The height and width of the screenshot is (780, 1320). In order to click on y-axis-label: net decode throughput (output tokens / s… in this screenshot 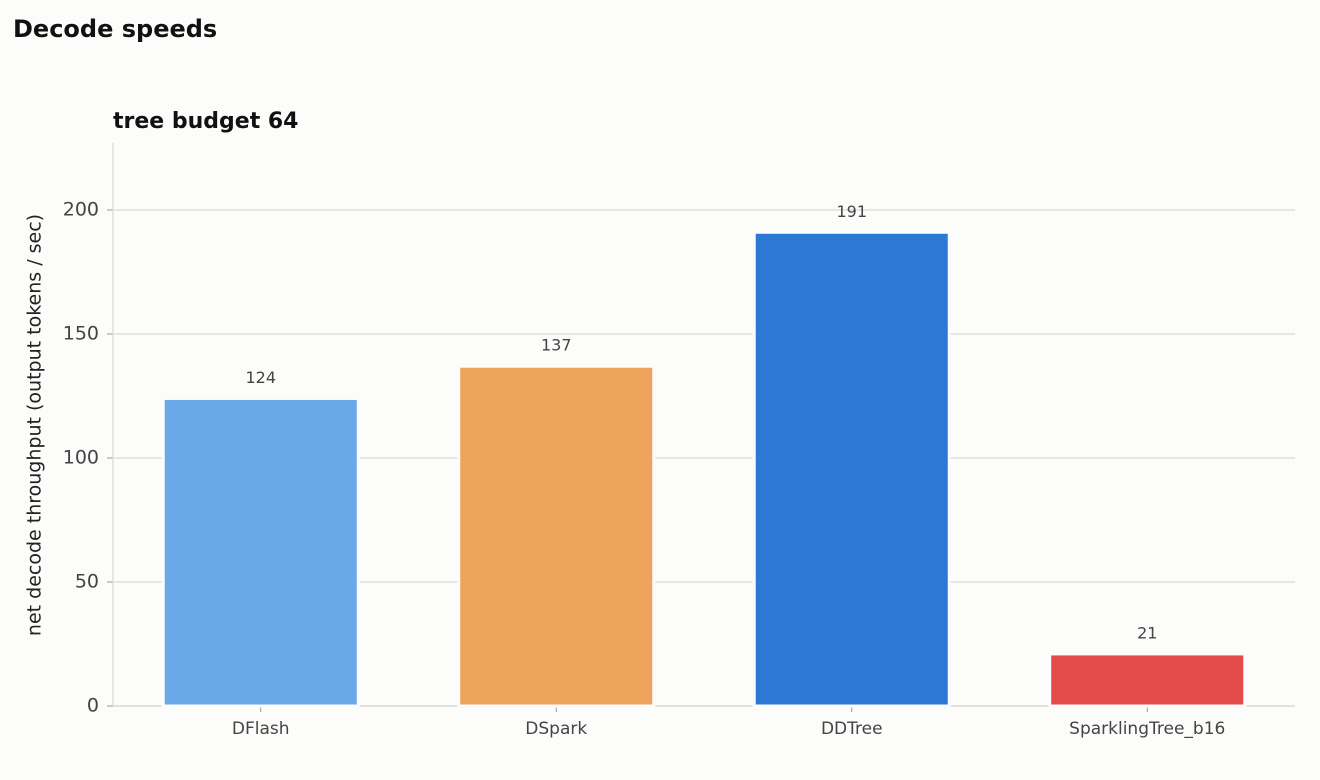, I will do `click(35, 425)`.